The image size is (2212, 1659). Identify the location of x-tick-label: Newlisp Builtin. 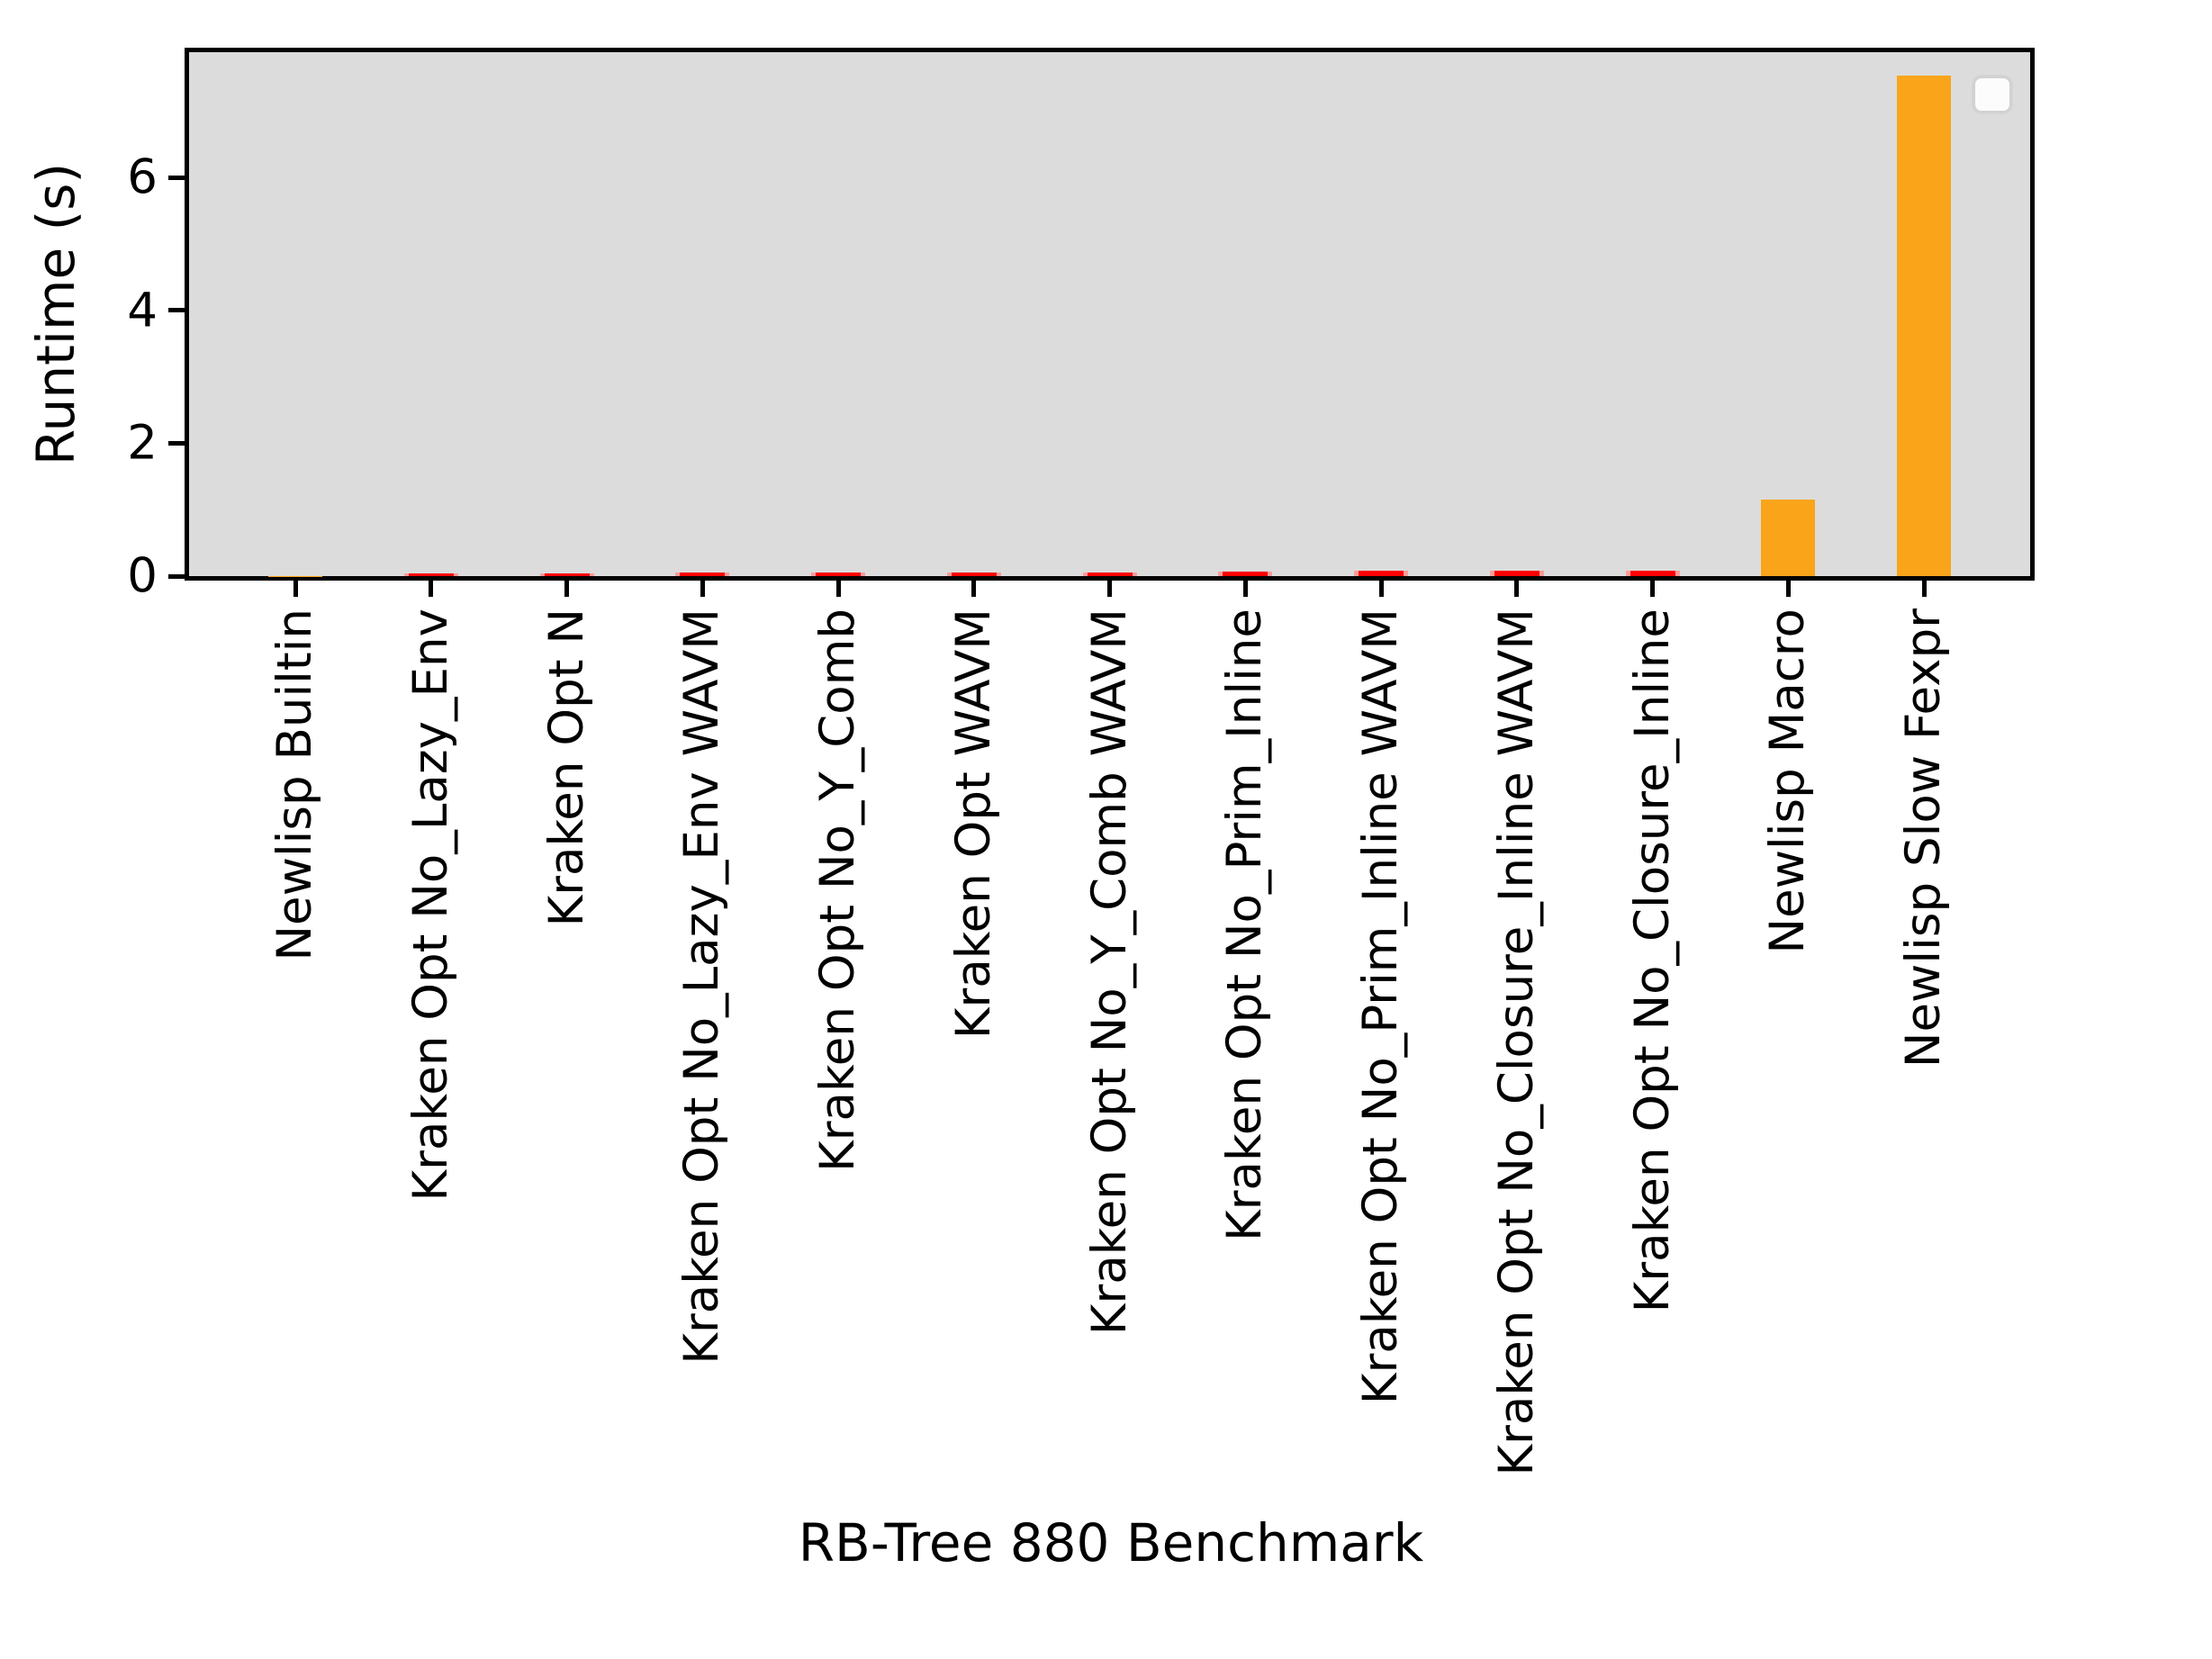
(294, 785).